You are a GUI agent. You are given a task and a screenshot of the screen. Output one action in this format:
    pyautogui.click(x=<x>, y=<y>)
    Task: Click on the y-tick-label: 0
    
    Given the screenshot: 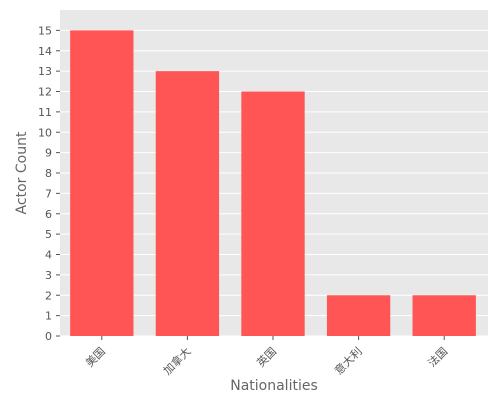 What is the action you would take?
    pyautogui.click(x=48, y=336)
    